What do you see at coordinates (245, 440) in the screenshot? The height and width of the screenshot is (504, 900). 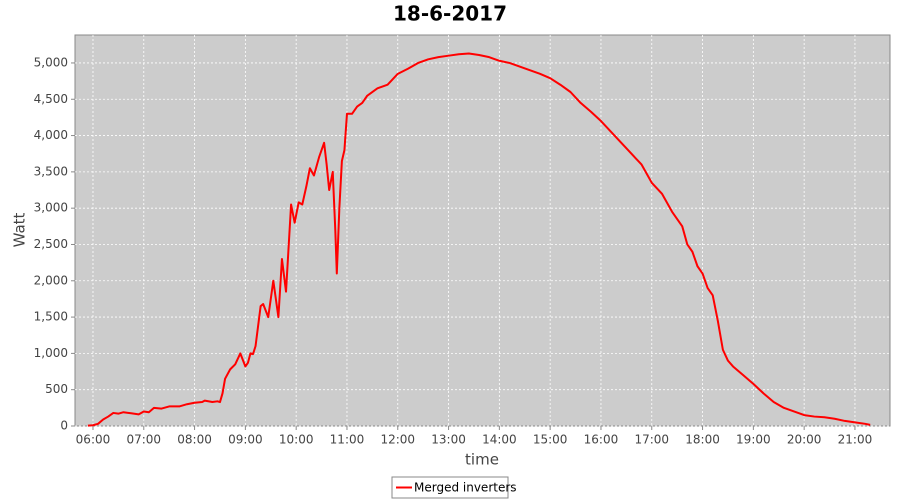 I see `x-tick-label: 09:00` at bounding box center [245, 440].